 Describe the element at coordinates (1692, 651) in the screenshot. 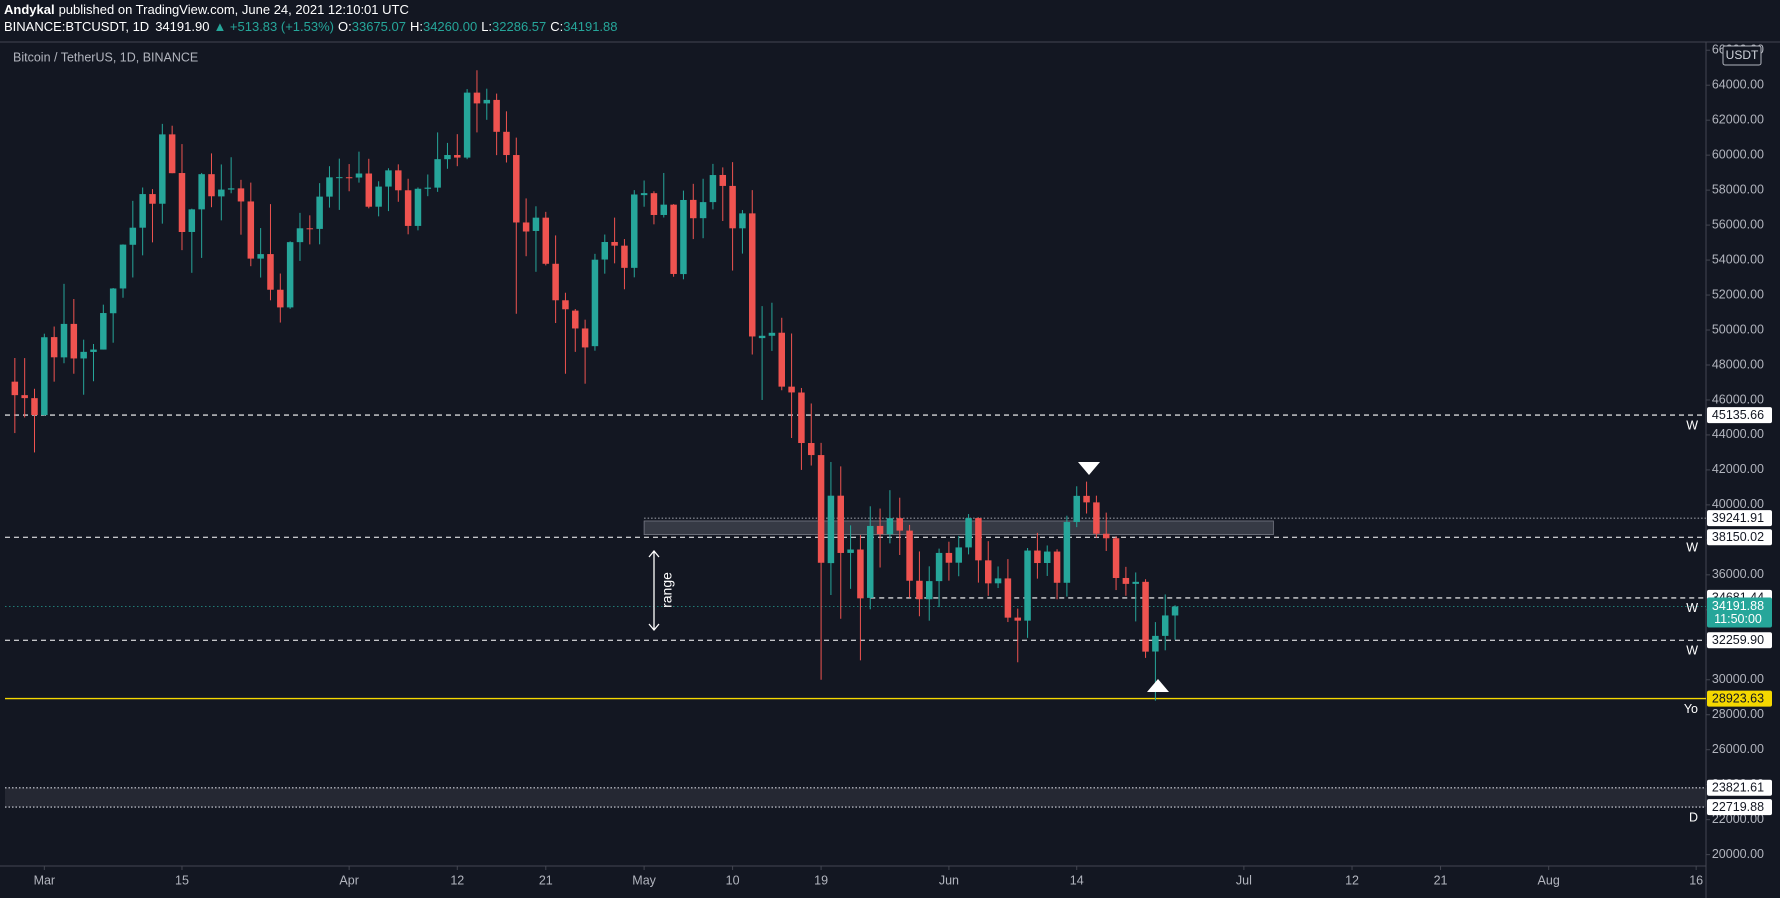

I see `level-tag: W` at that location.